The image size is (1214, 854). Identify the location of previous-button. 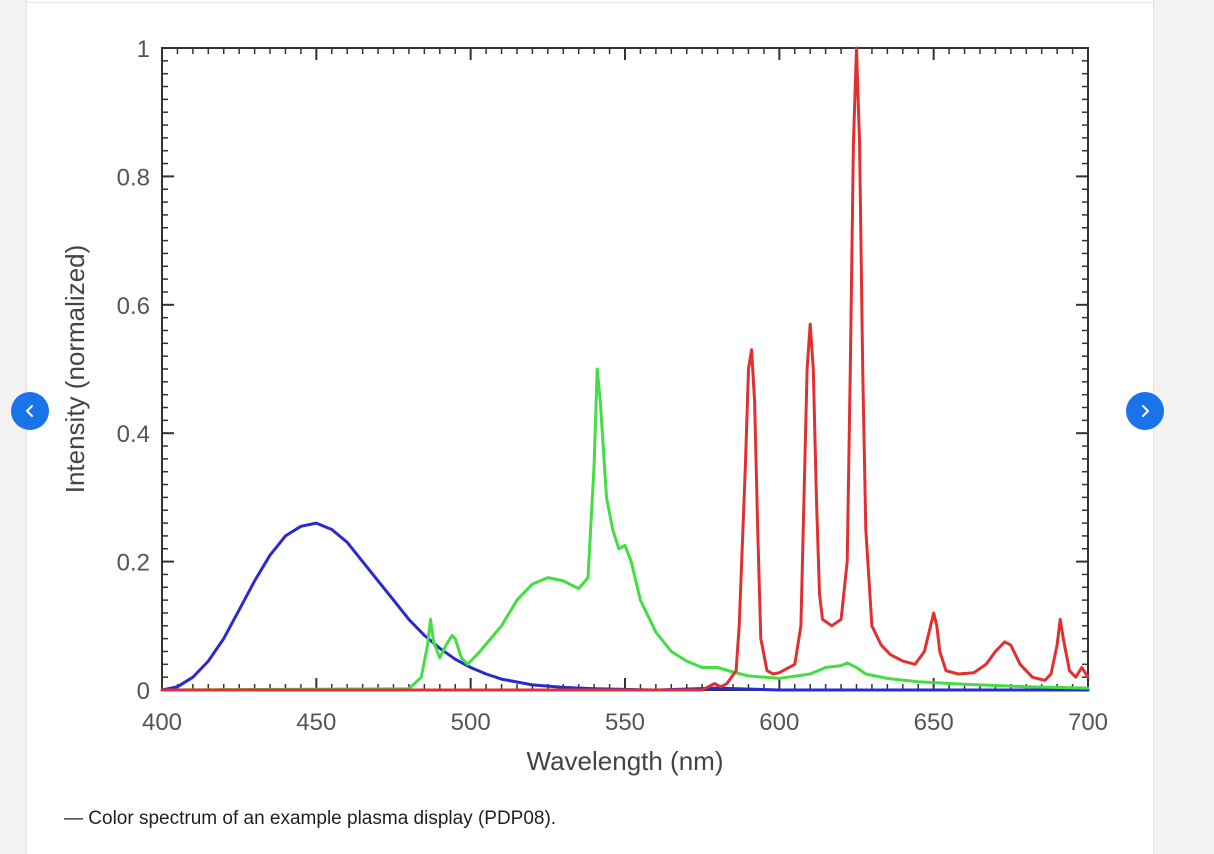
(30, 411).